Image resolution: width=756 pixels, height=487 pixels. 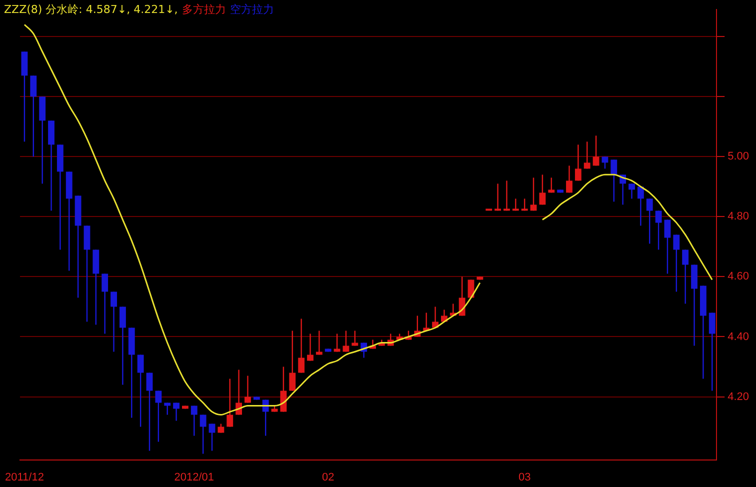 I want to click on x-tick-label: 03, so click(x=524, y=477).